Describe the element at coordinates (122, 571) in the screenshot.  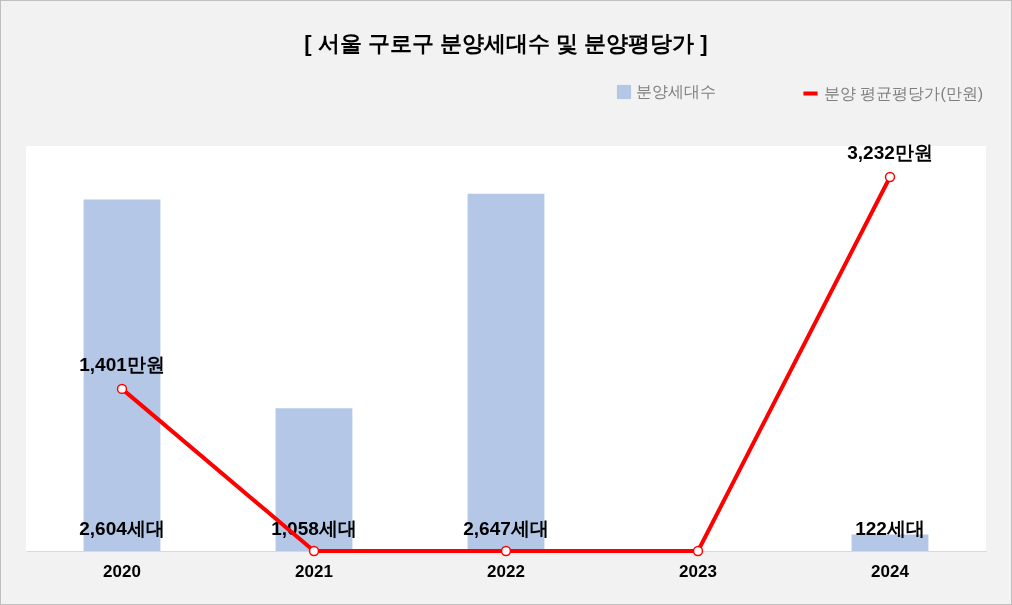
I see `x-tick-label: 2020` at that location.